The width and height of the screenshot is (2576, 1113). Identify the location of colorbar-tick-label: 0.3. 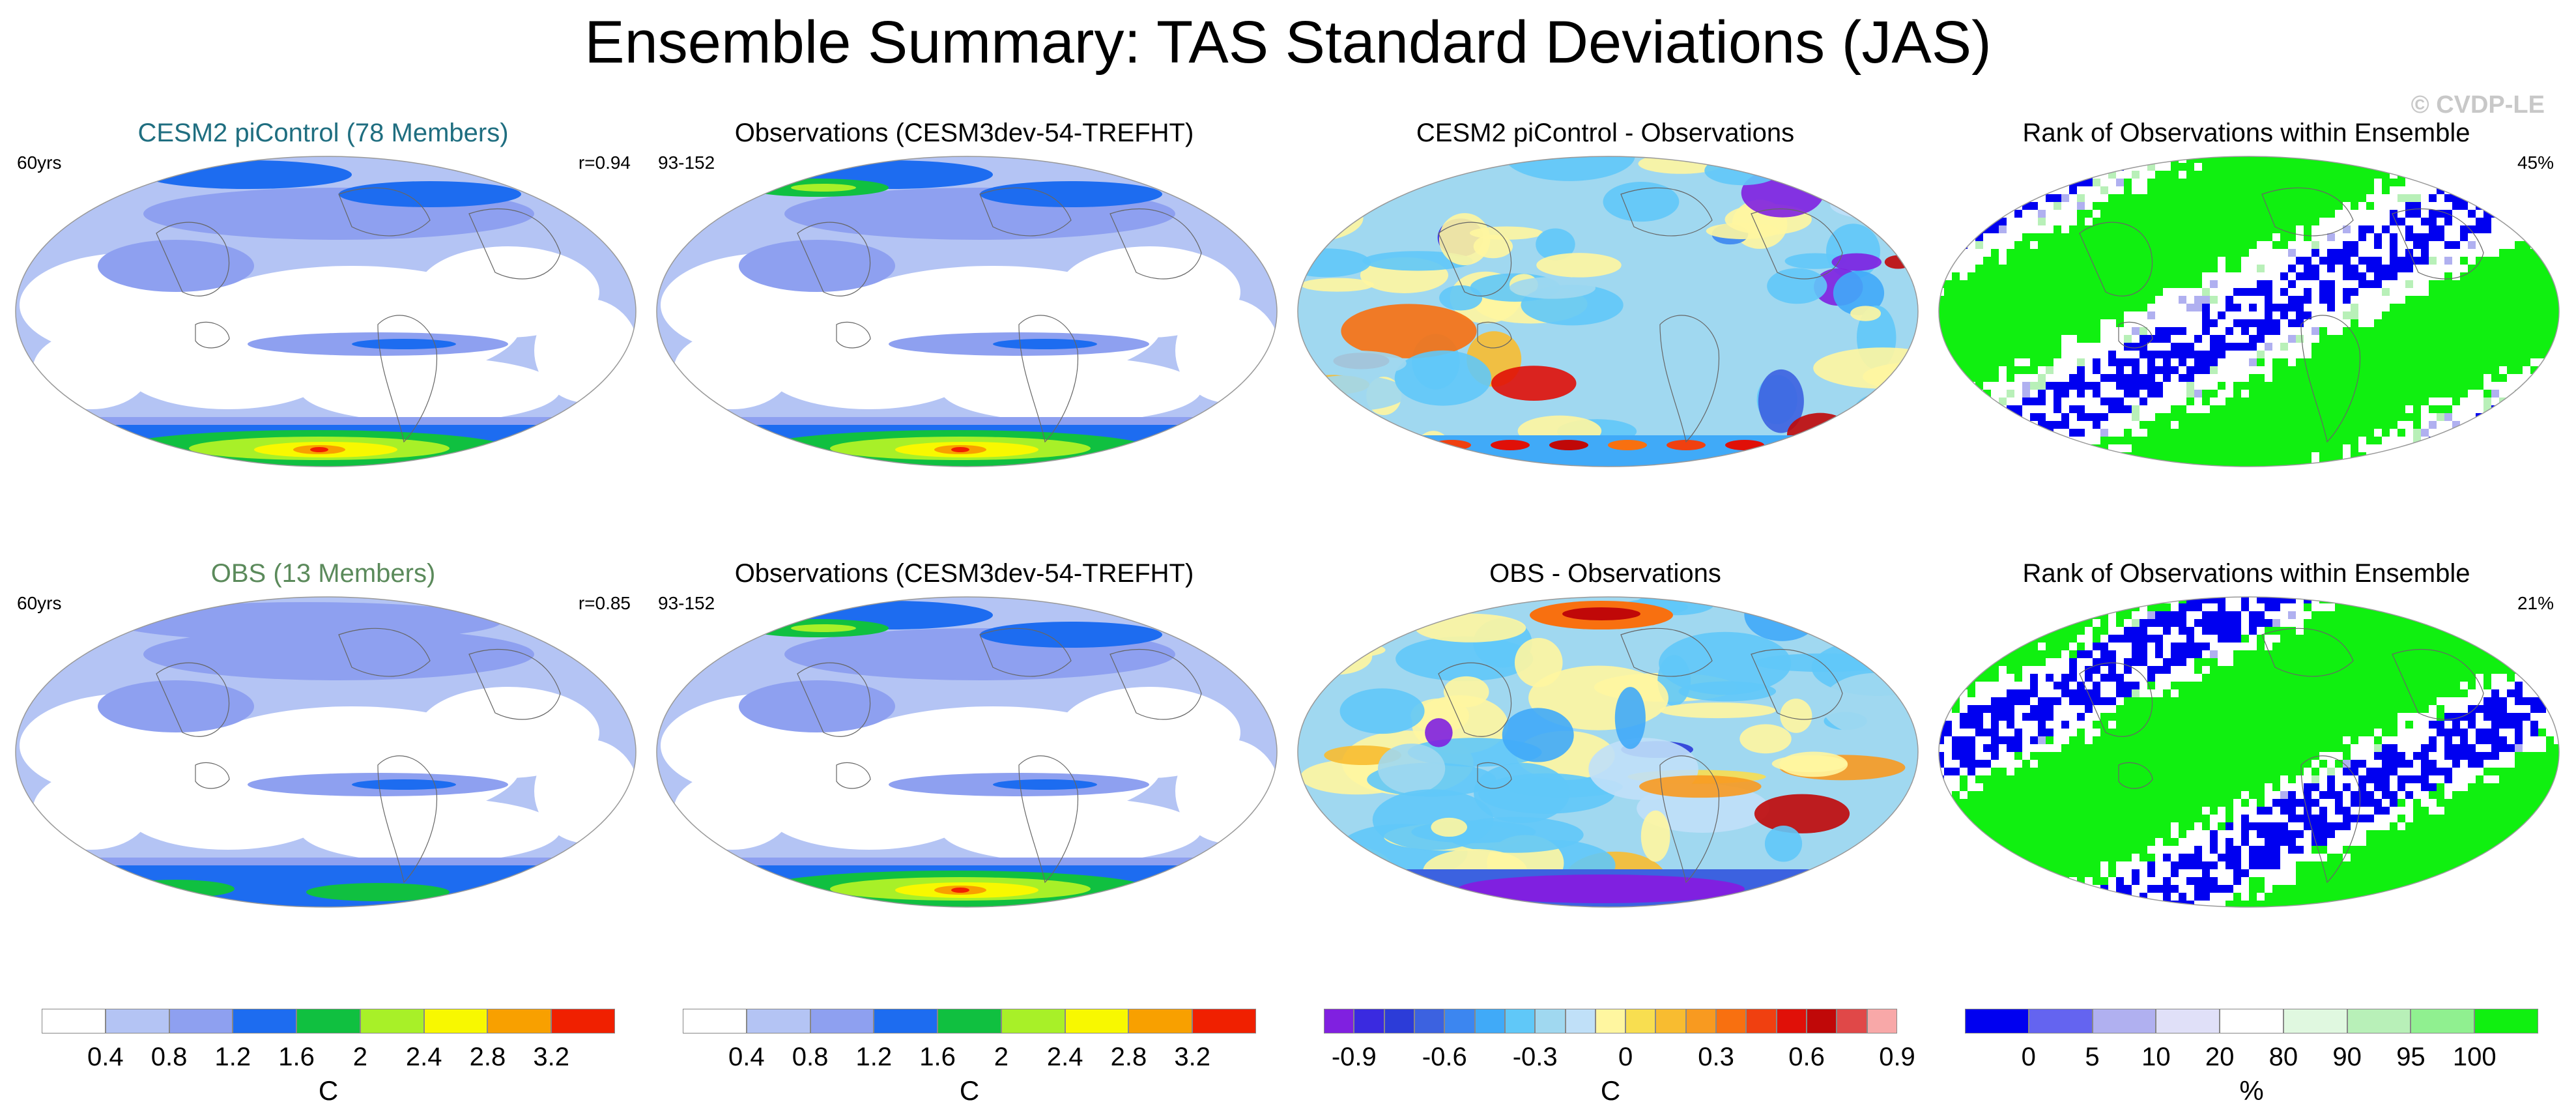
(1716, 1057).